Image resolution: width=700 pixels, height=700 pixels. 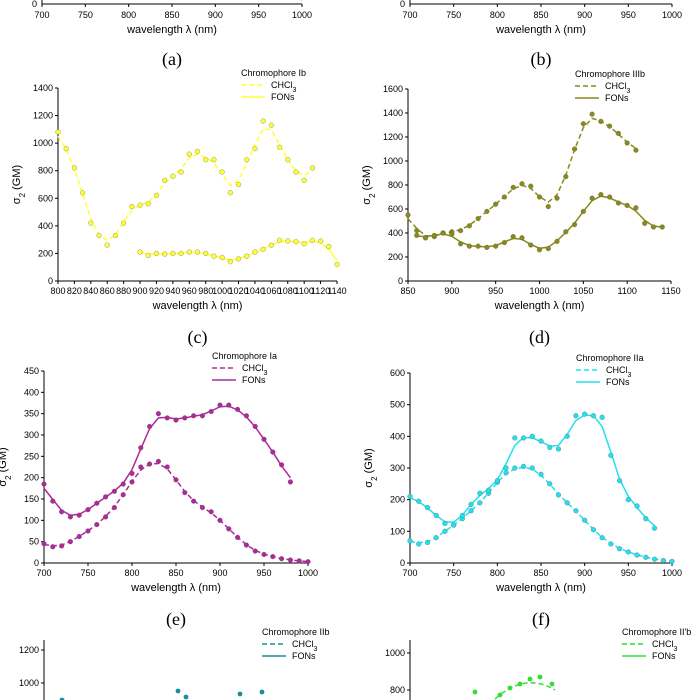 What do you see at coordinates (407, 291) in the screenshot?
I see `x-tick-label: 850` at bounding box center [407, 291].